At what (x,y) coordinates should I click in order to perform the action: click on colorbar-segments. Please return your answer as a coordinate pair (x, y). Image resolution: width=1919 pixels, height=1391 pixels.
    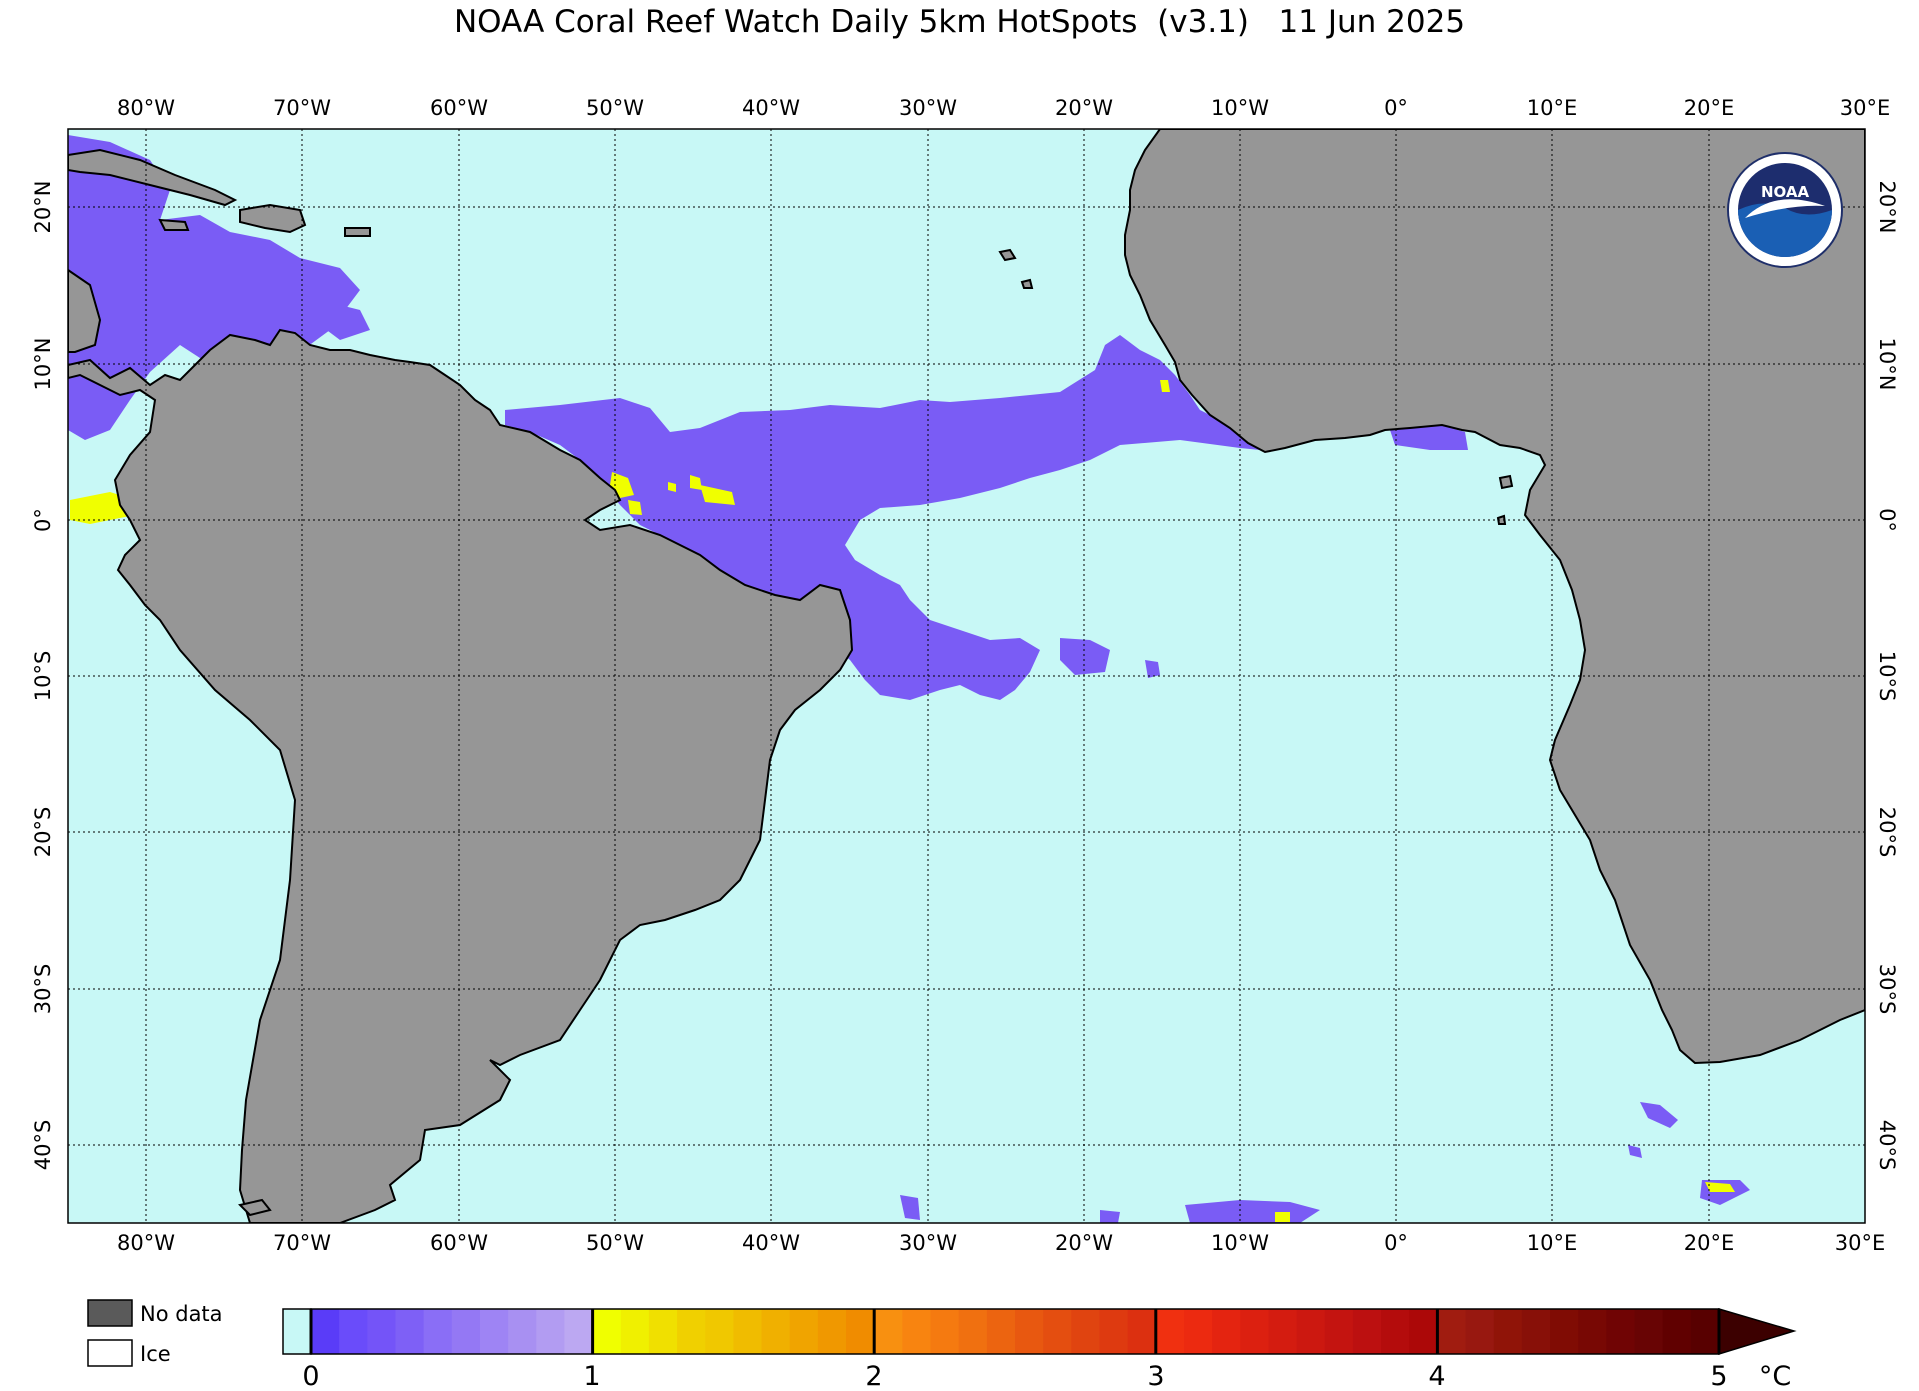
    Looking at the image, I should click on (1015, 1331).